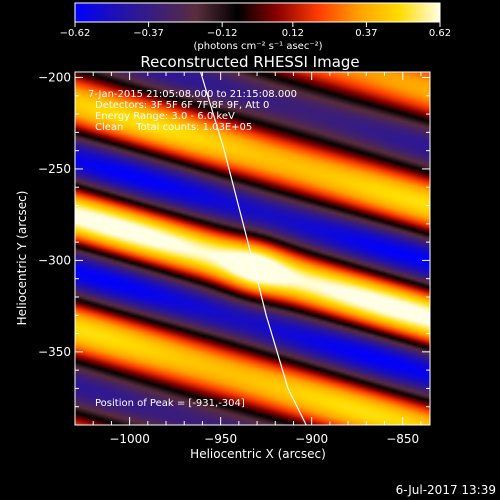  Describe the element at coordinates (257, 12) in the screenshot. I see `colorbar-gradient` at that location.